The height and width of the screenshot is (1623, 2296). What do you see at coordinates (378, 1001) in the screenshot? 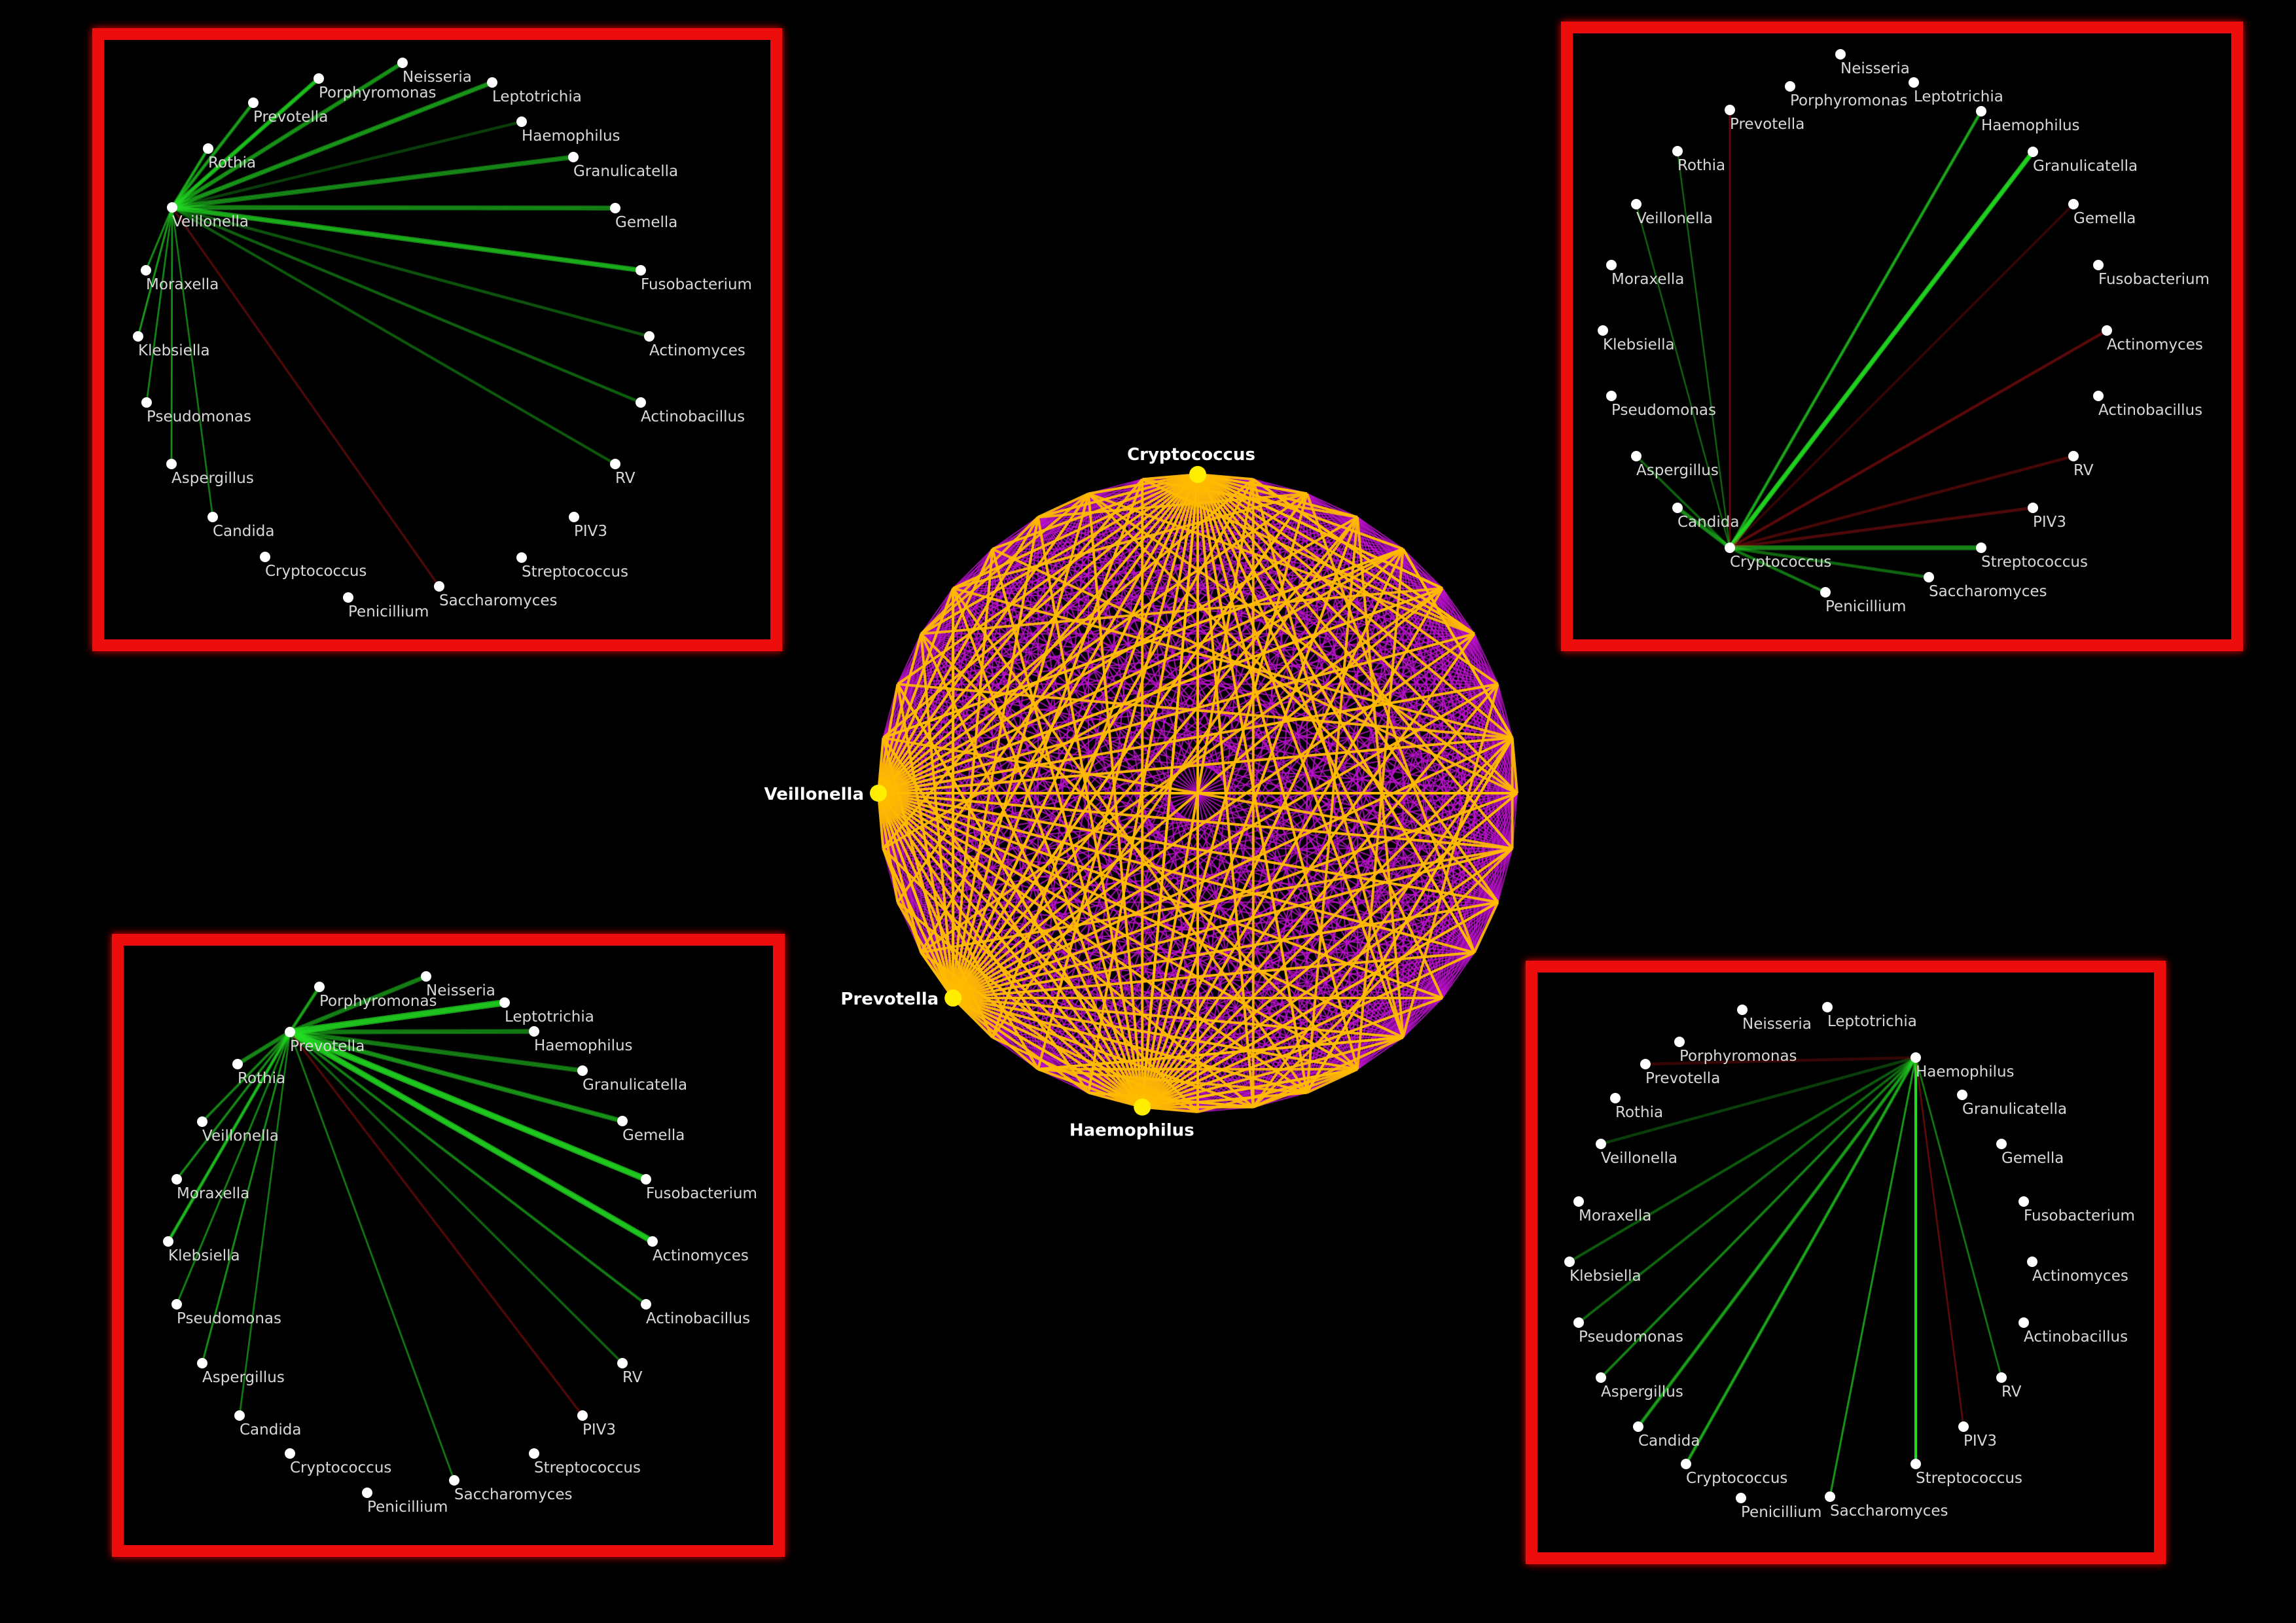
I see `node-label-porphyromonas: Porphyromonas` at bounding box center [378, 1001].